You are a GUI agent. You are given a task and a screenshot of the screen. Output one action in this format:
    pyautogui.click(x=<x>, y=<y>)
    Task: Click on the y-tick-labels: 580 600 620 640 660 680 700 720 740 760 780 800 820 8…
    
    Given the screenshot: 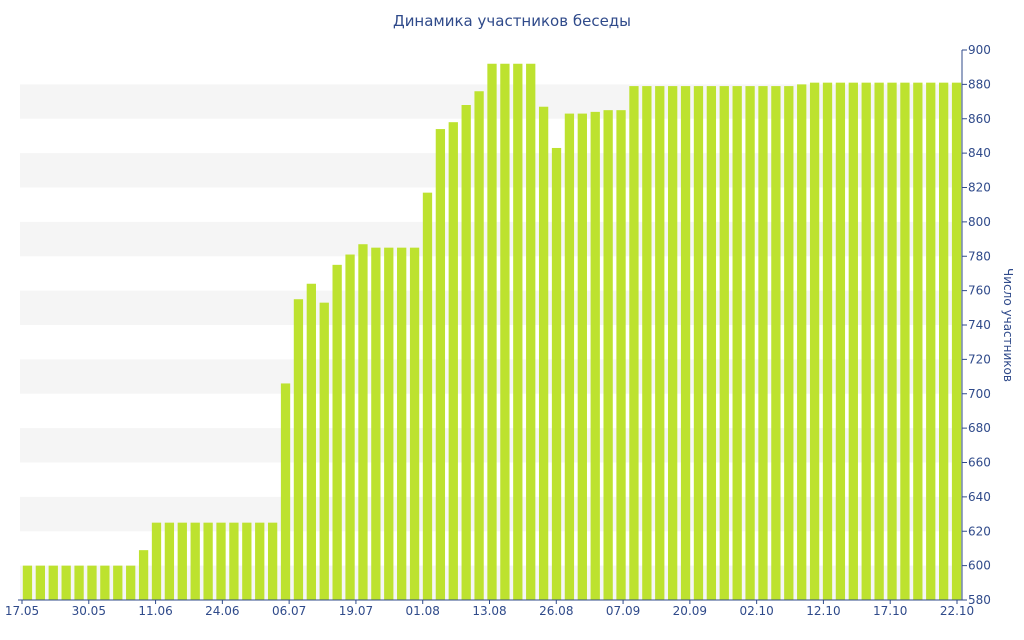 What is the action you would take?
    pyautogui.click(x=976, y=325)
    